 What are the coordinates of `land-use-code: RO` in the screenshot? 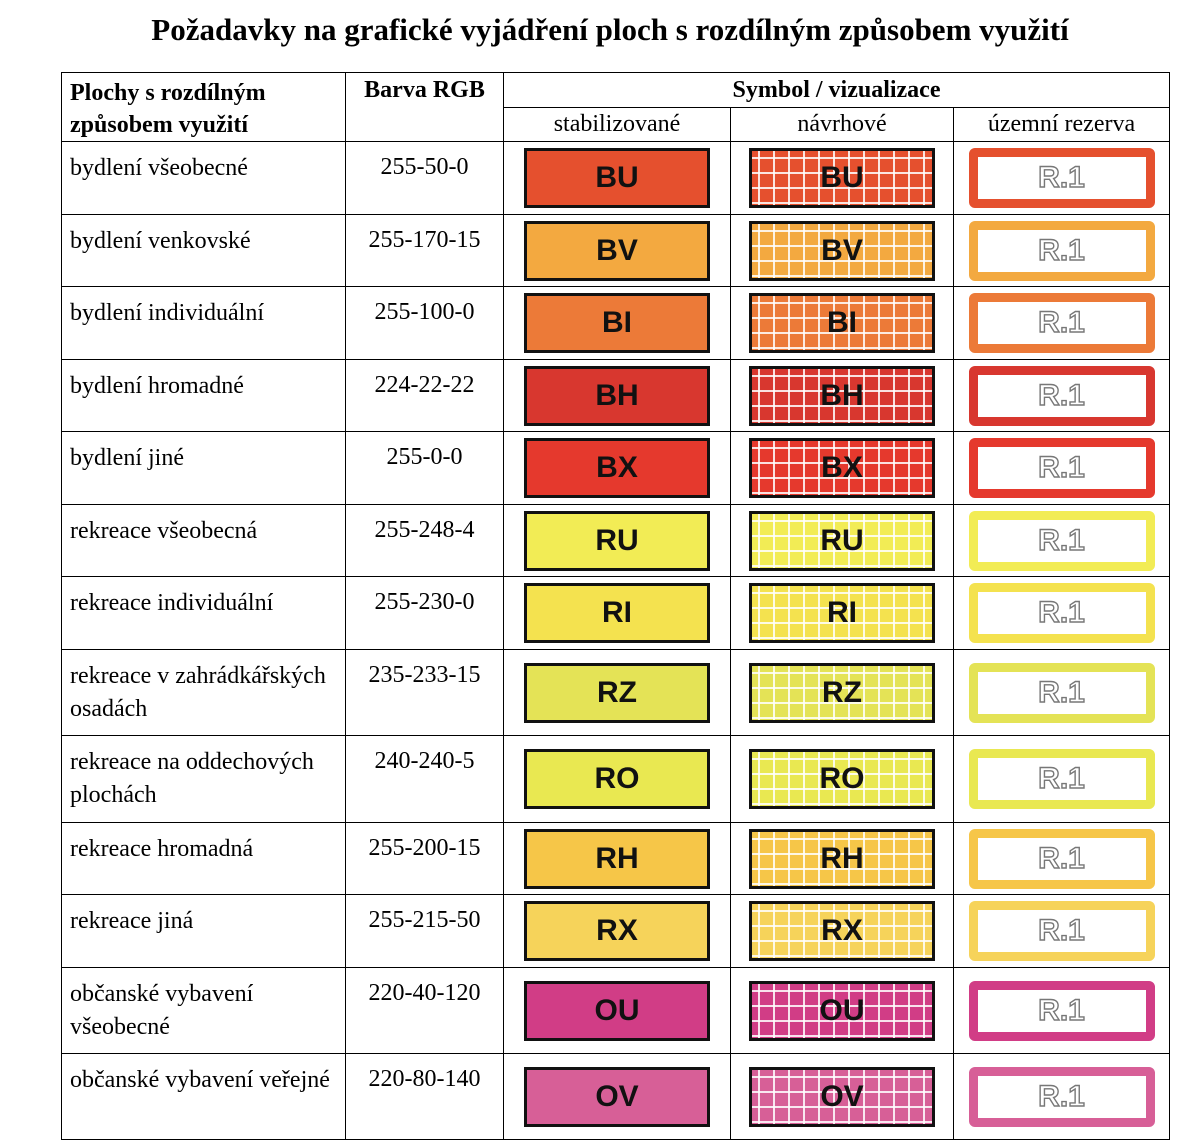 It's located at (842, 778).